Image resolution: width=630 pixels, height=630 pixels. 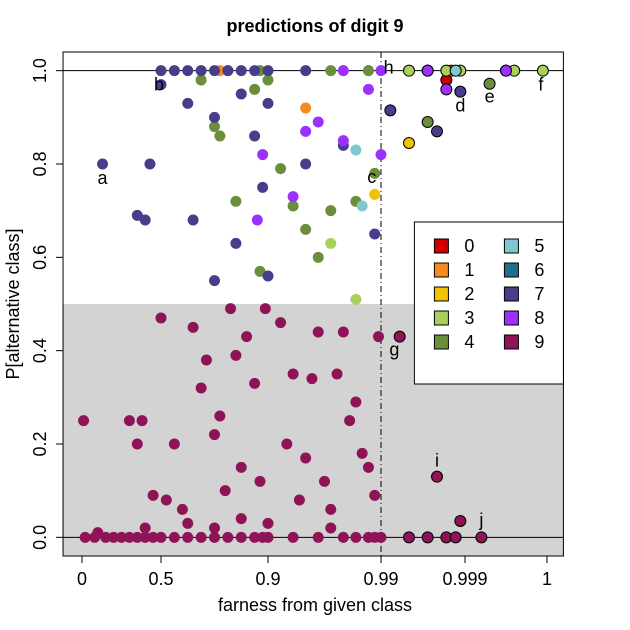 What do you see at coordinates (539, 246) in the screenshot?
I see `legend-label: 5` at bounding box center [539, 246].